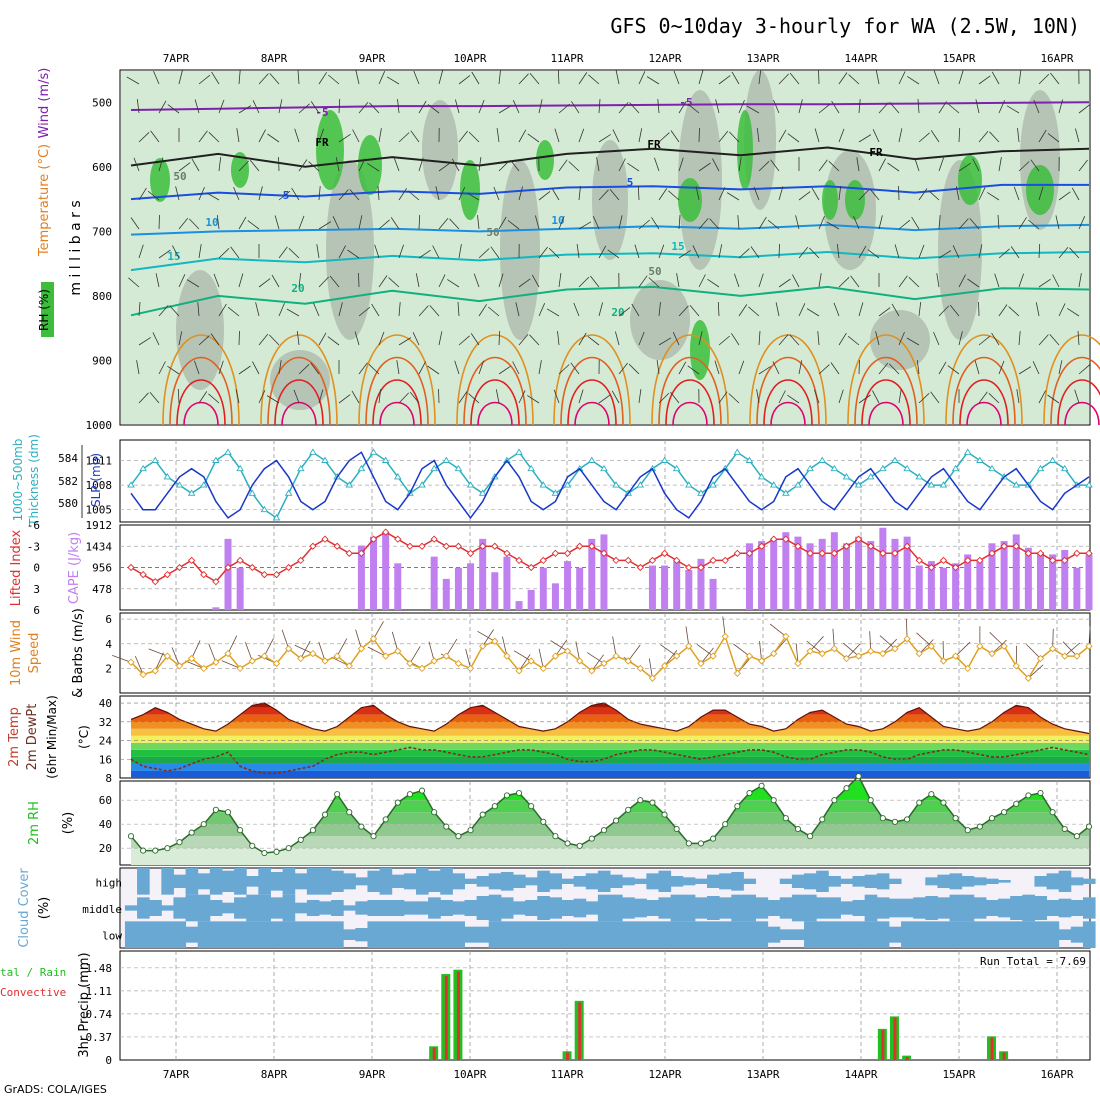  Describe the element at coordinates (34, 653) in the screenshot. I see `wind10m-label-2: Speed` at that location.